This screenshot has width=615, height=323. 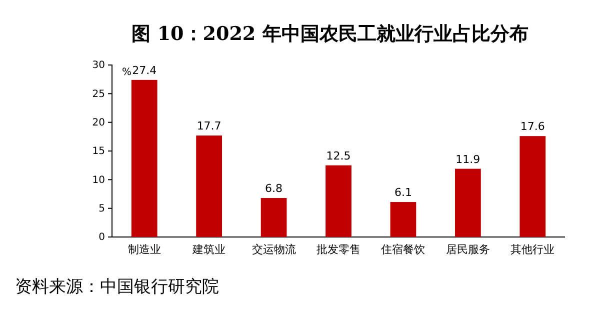 What do you see at coordinates (98, 94) in the screenshot?
I see `y-tick-label: 25` at bounding box center [98, 94].